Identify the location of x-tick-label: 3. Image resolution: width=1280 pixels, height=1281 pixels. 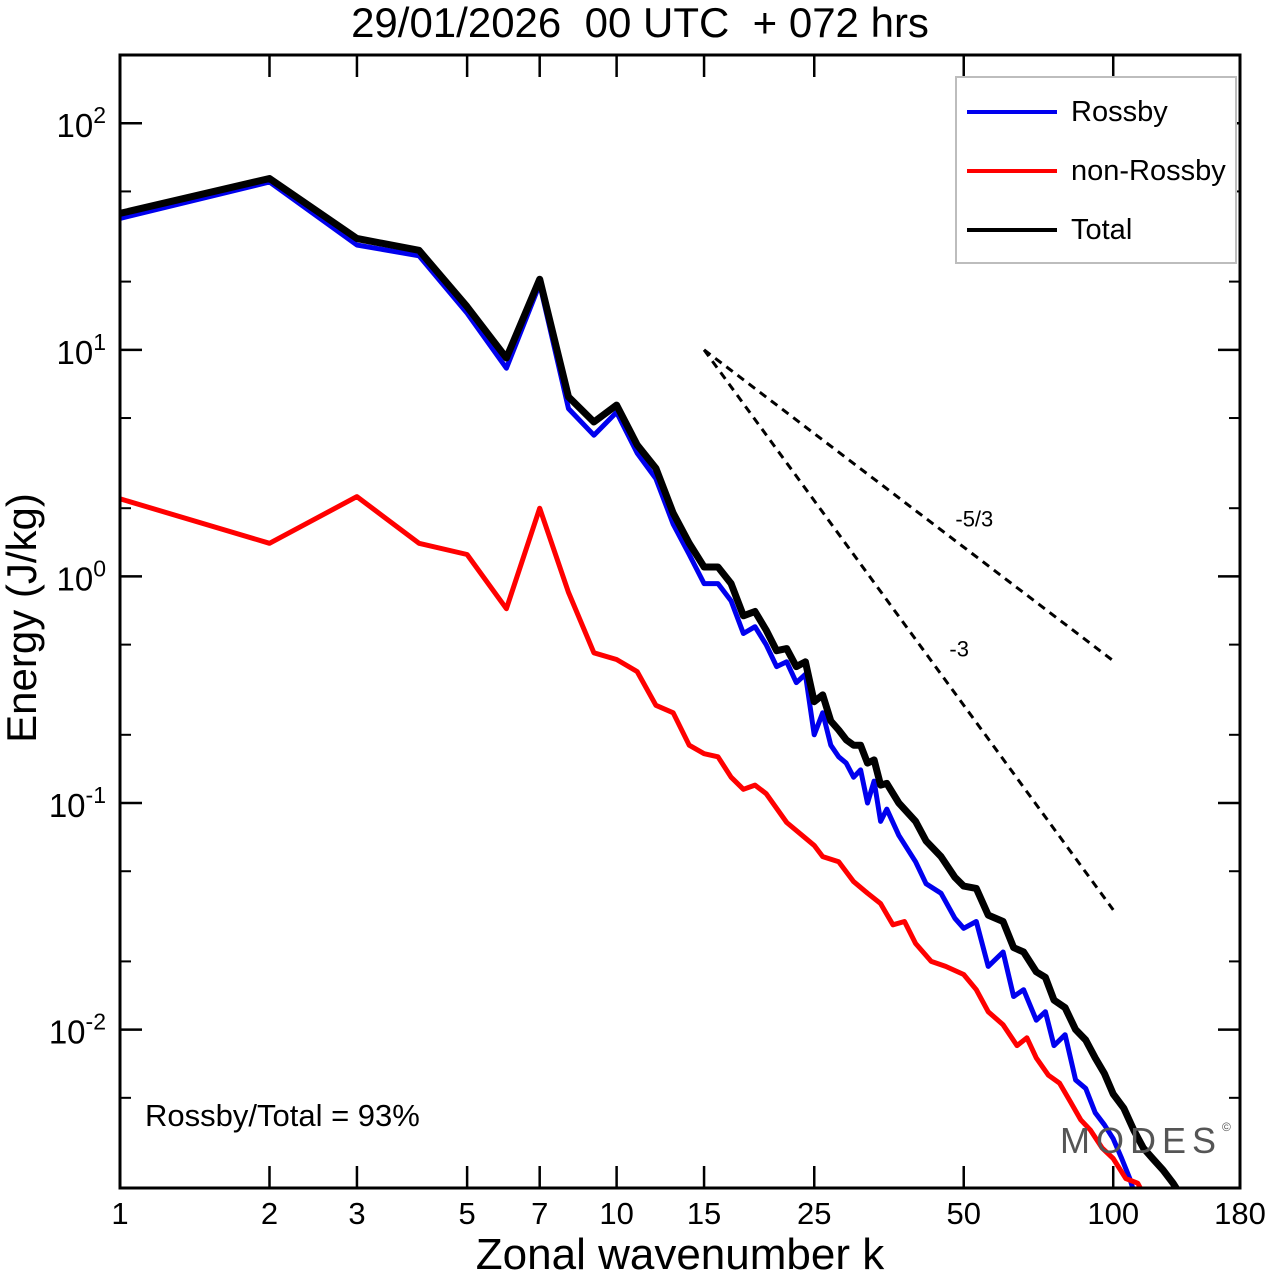
(356, 1213).